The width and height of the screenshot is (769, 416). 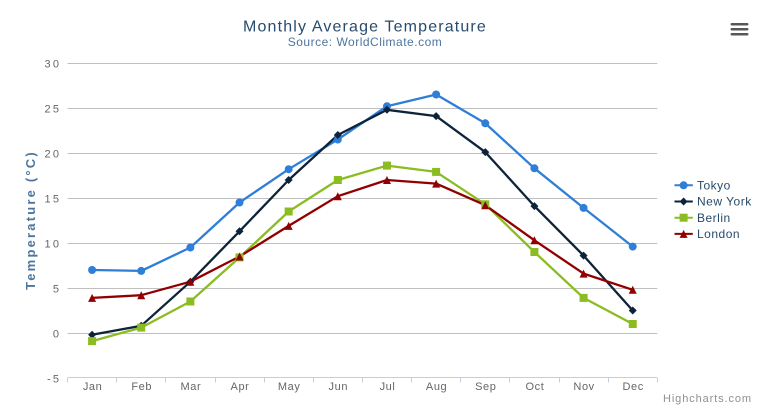 I want to click on svg-text: Sep, so click(x=485, y=387).